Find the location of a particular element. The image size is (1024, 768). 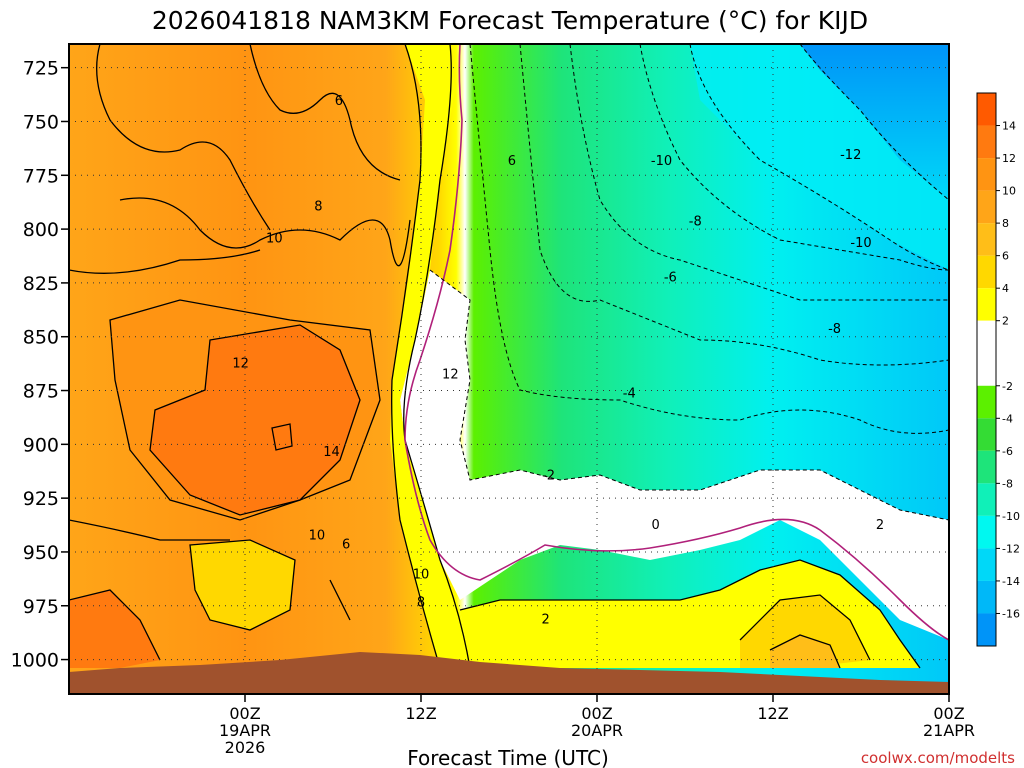

colorbar-tick-label: -12 is located at coordinates (1011, 548).